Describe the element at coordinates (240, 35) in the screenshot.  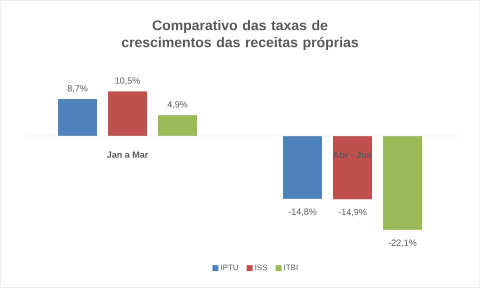
I see `chart-title: Comparativo das taxas de crescimentos das receitas próprias` at that location.